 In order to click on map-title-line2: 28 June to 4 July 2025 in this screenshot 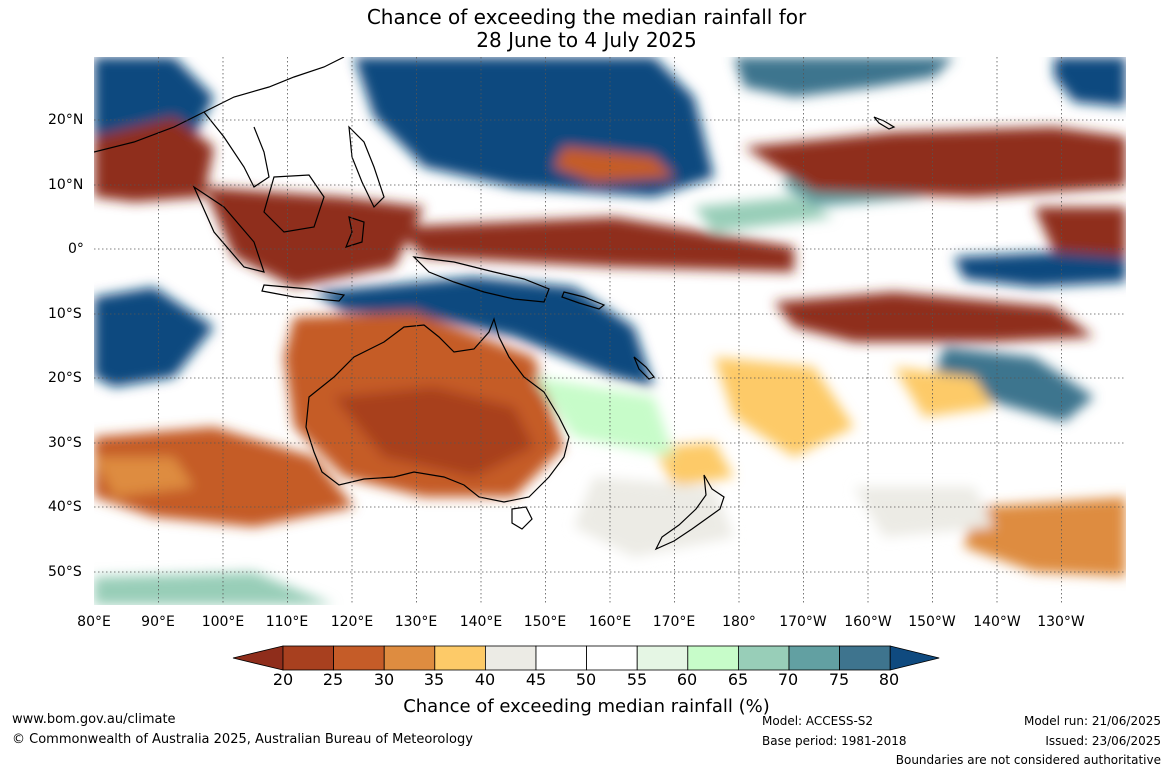, I will do `click(586, 40)`.